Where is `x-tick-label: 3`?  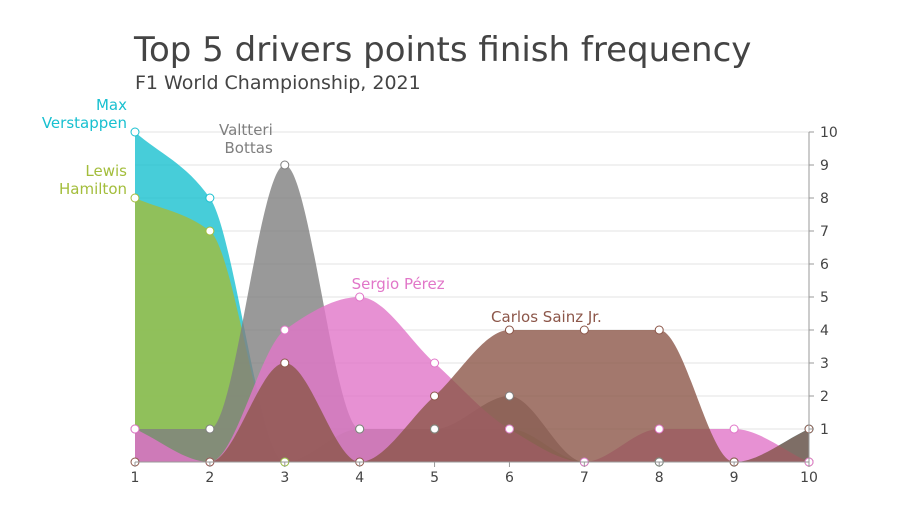 x-tick-label: 3 is located at coordinates (284, 478).